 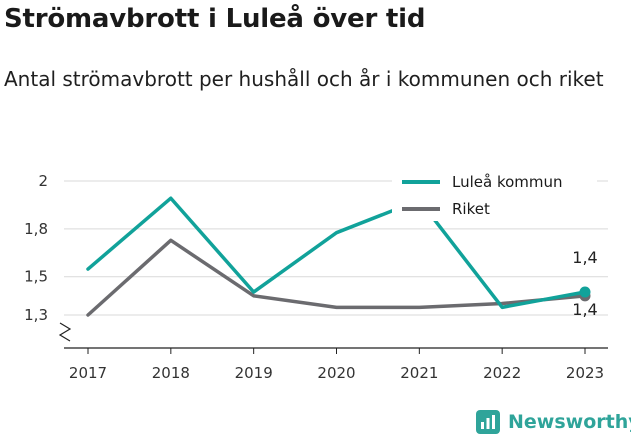 I want to click on x-tick-label: 2018, so click(x=171, y=373).